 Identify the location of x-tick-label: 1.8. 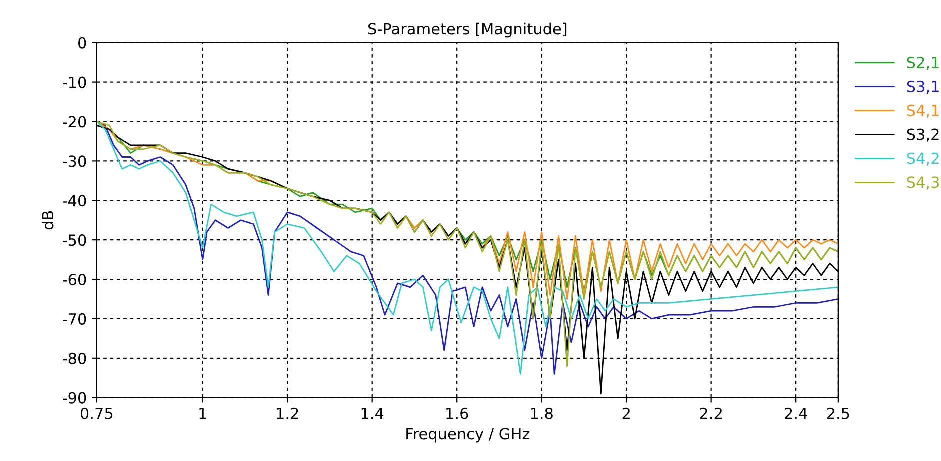
(542, 414).